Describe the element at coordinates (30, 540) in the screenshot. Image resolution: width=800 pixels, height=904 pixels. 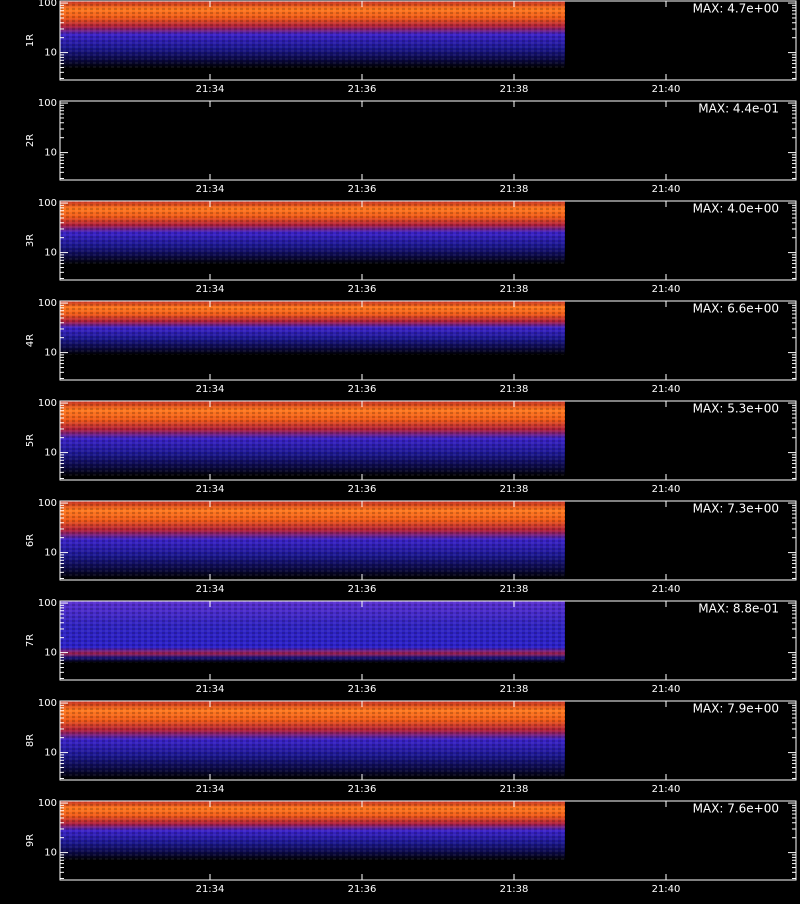
I see `panel-label: 6R` at that location.